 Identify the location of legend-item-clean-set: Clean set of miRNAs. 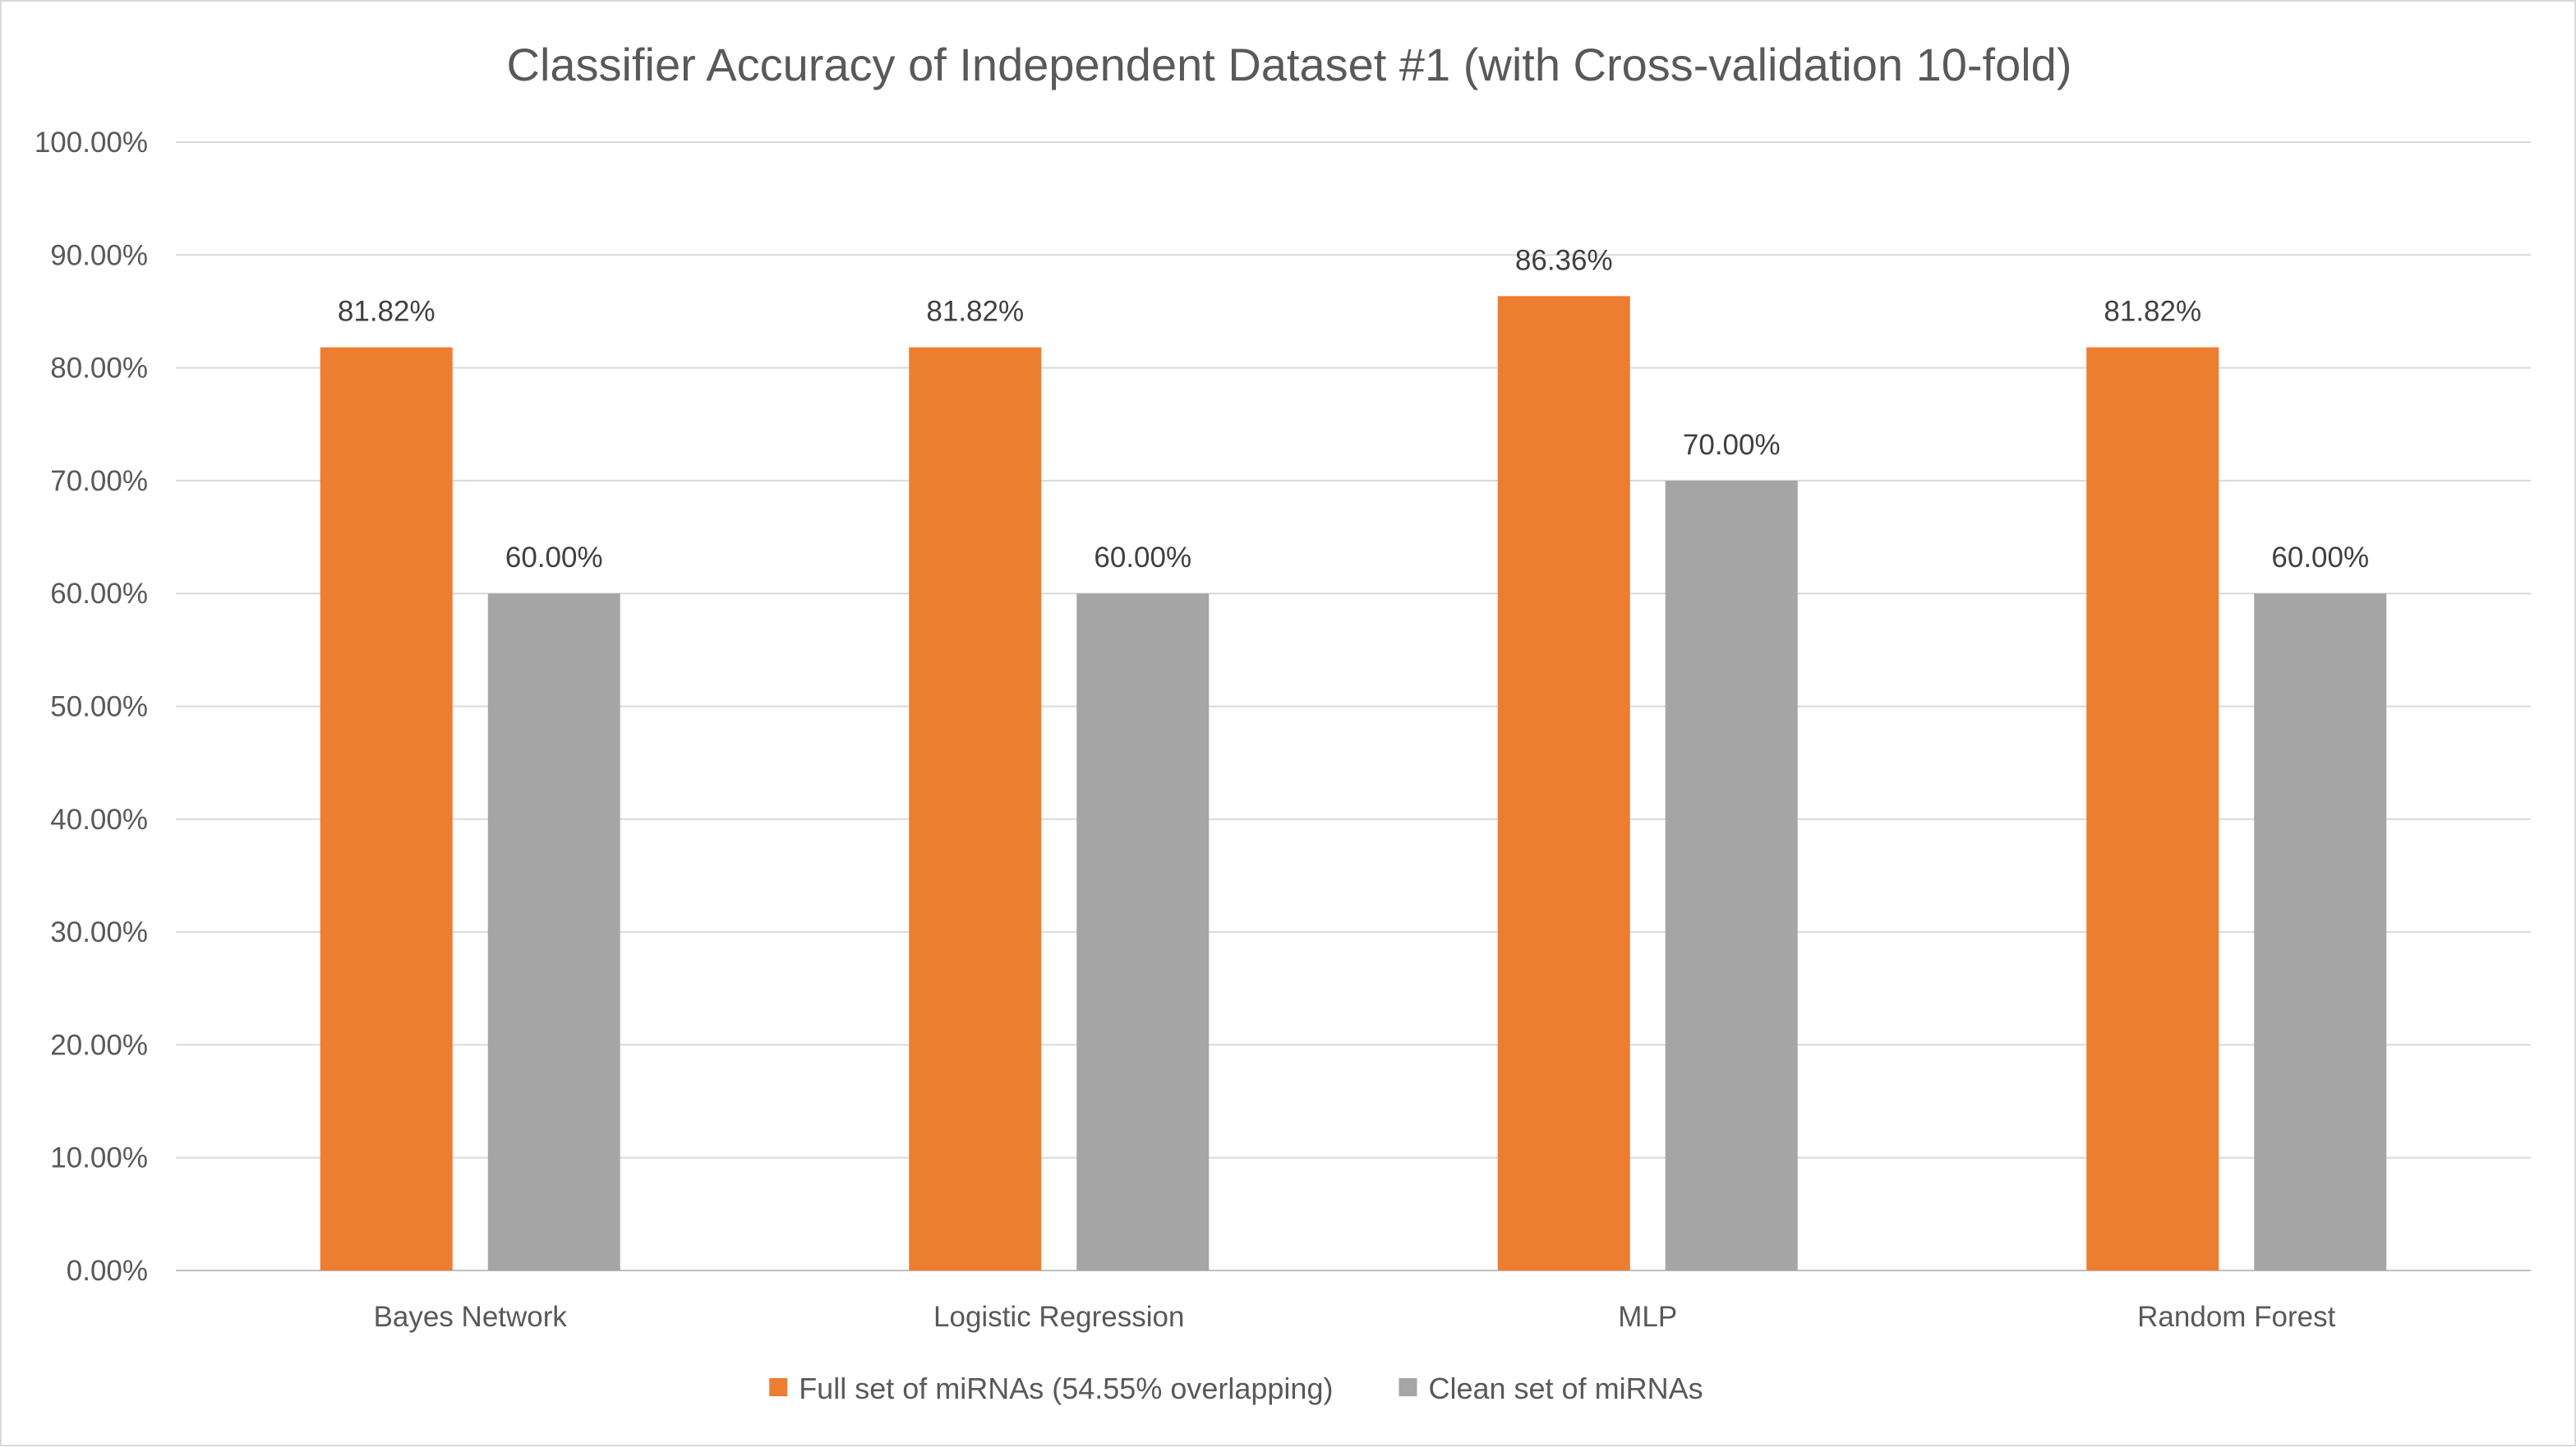
(1551, 1388).